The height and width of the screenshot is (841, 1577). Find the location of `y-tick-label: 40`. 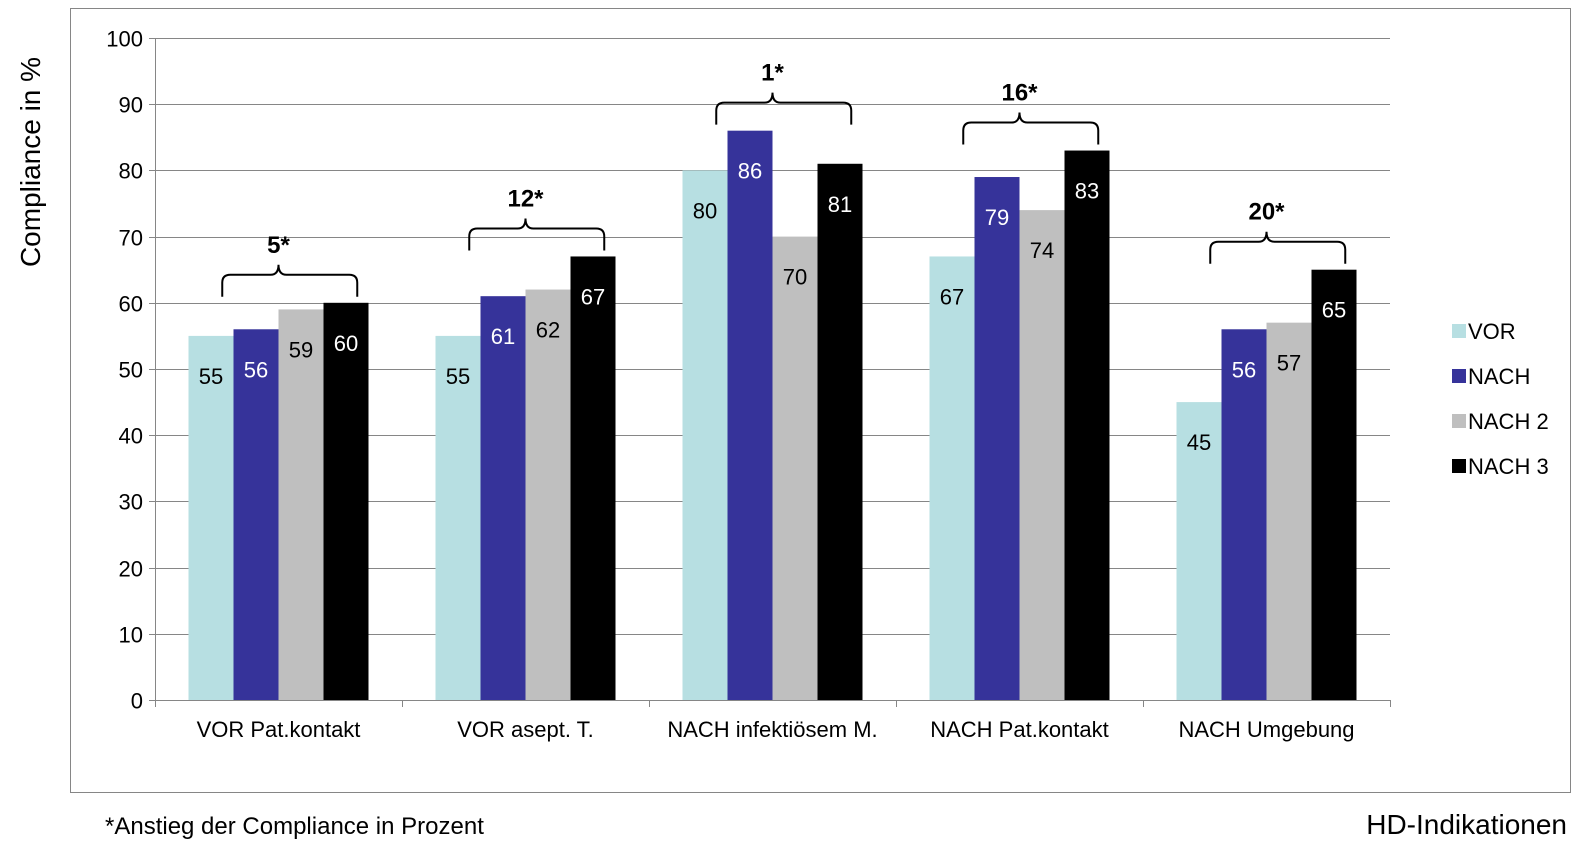

y-tick-label: 40 is located at coordinates (131, 436).